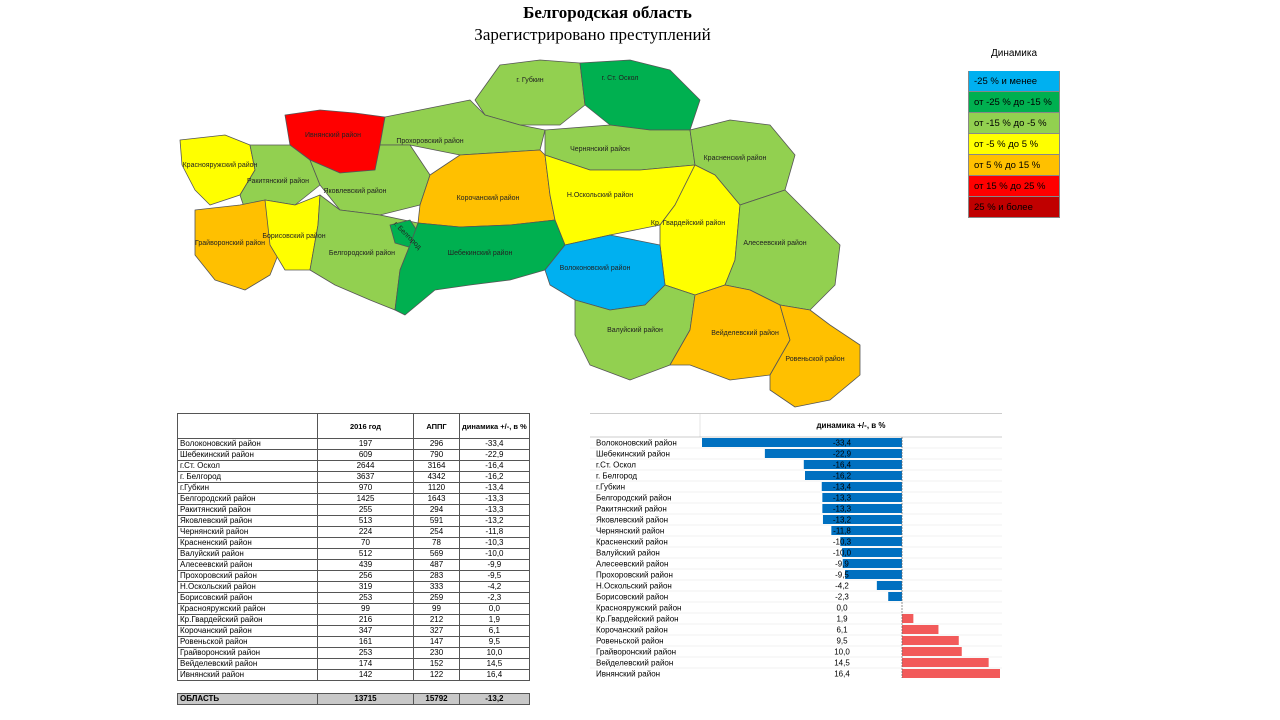  I want to click on table-cell-value: 259, so click(436, 598).